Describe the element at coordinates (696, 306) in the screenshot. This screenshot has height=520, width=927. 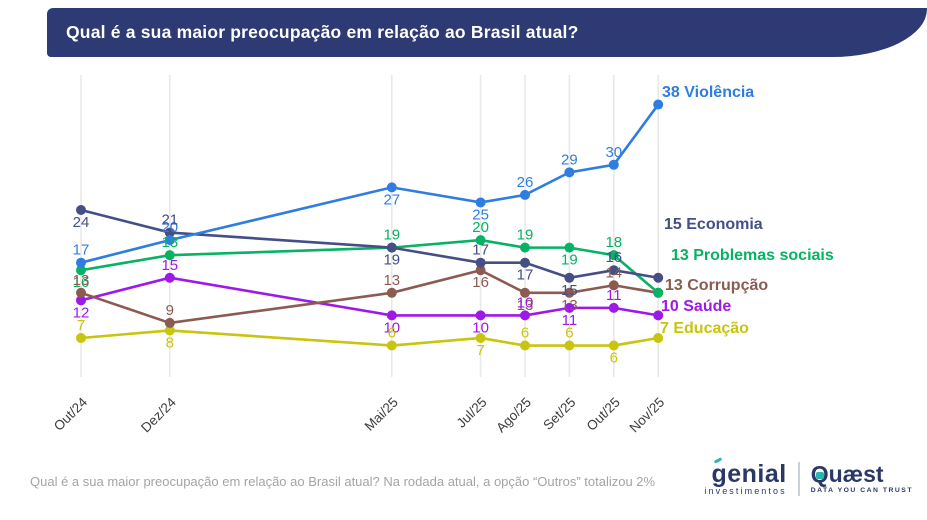
I see `series-end-label: 10 Saúde` at that location.